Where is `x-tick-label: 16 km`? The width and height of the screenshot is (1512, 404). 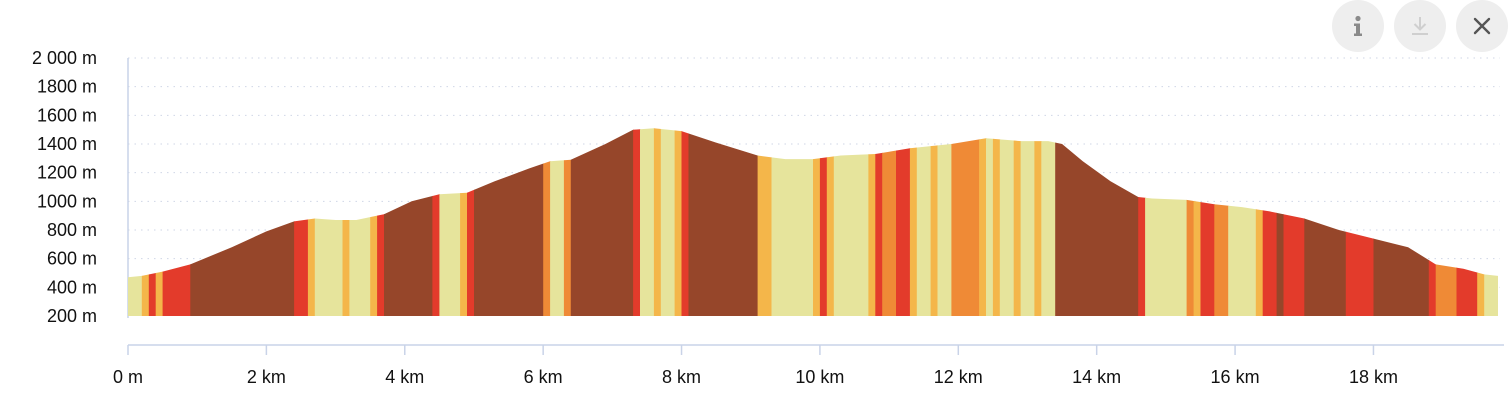 x-tick-label: 16 km is located at coordinates (1235, 377).